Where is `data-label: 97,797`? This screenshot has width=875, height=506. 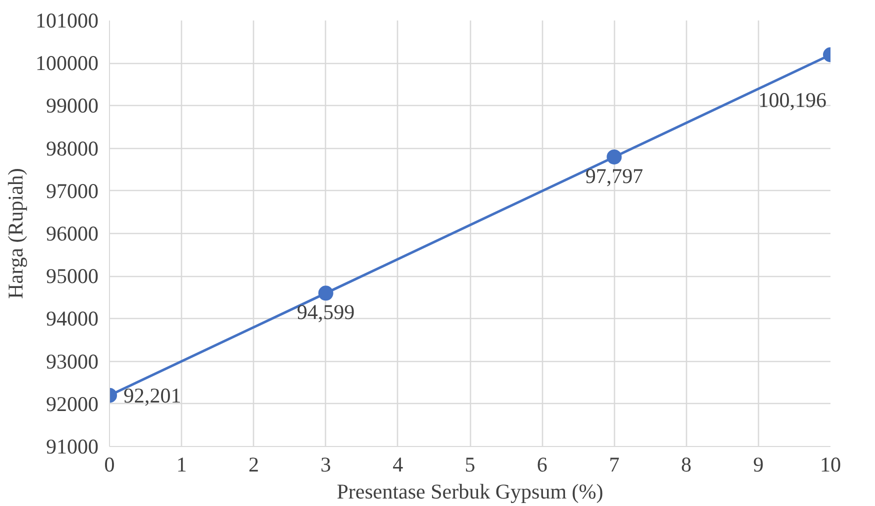 data-label: 97,797 is located at coordinates (614, 176).